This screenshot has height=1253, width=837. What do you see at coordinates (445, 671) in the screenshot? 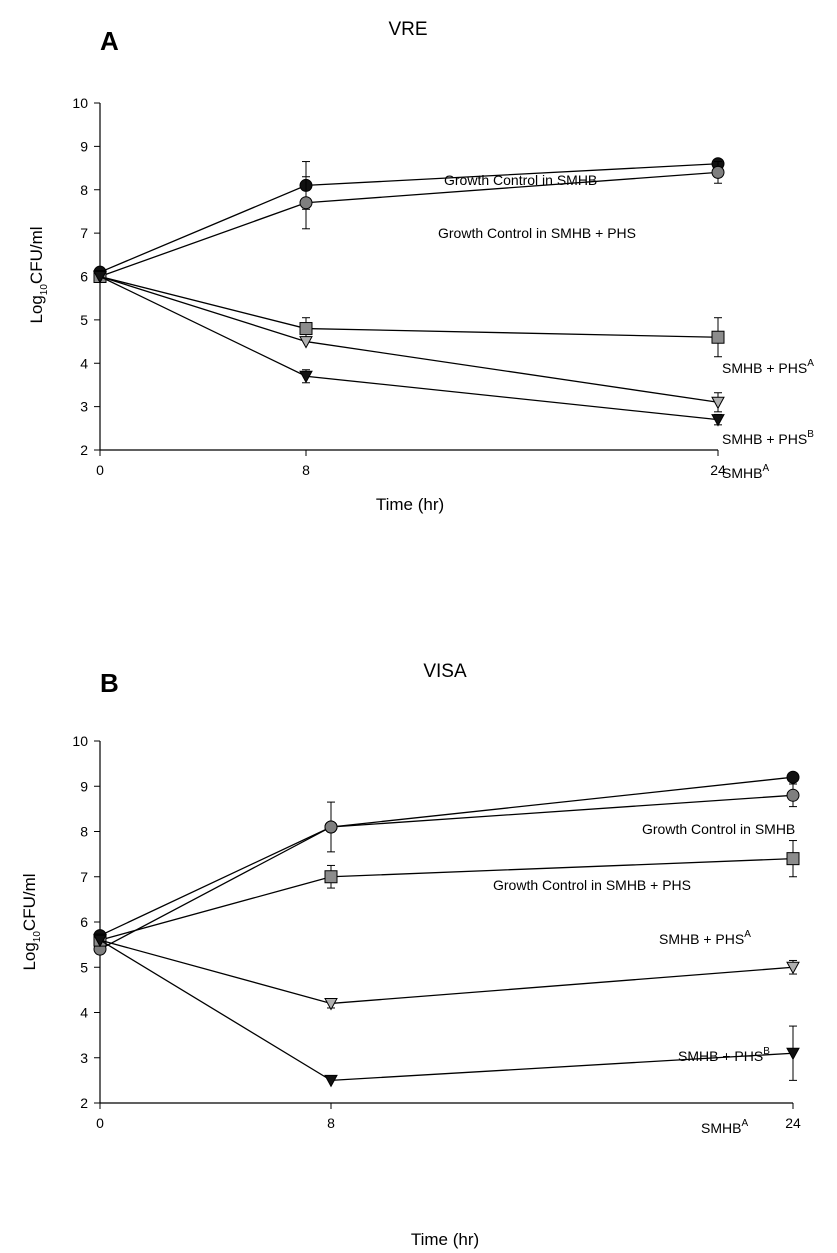
I see `chart-title: VISA` at bounding box center [445, 671].